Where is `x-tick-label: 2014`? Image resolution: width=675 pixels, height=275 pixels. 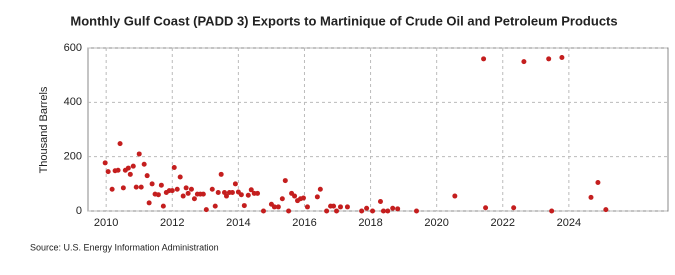 x-tick-label: 2014 is located at coordinates (238, 223).